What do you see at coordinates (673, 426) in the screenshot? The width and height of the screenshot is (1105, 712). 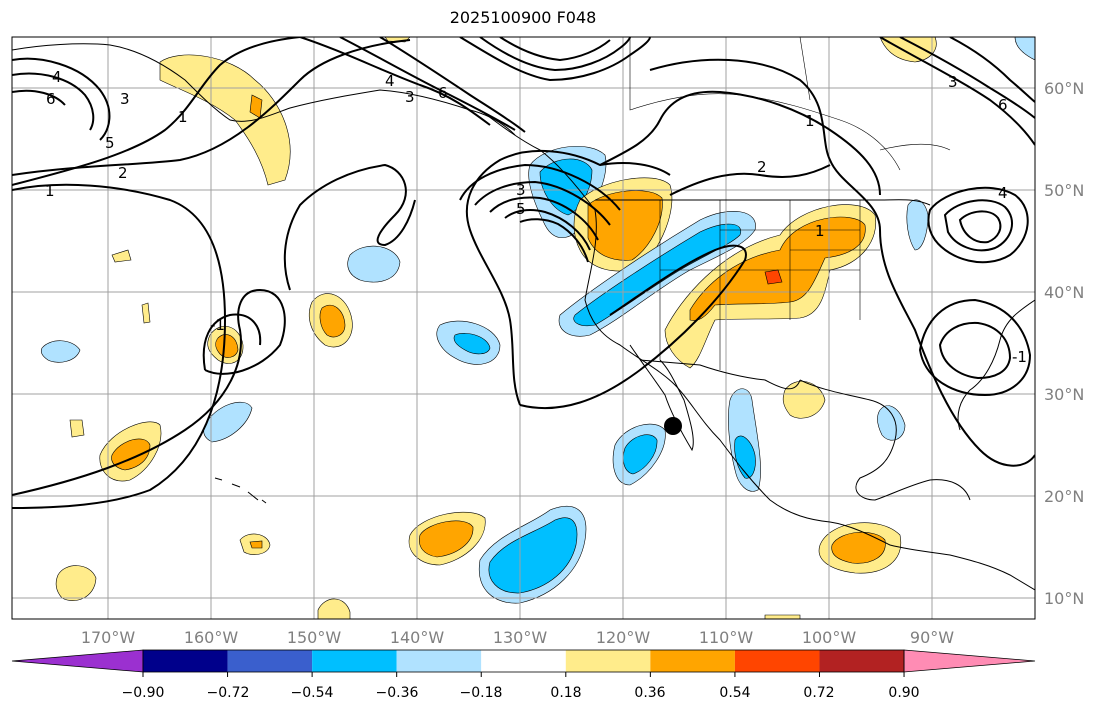 I see `location-marker` at bounding box center [673, 426].